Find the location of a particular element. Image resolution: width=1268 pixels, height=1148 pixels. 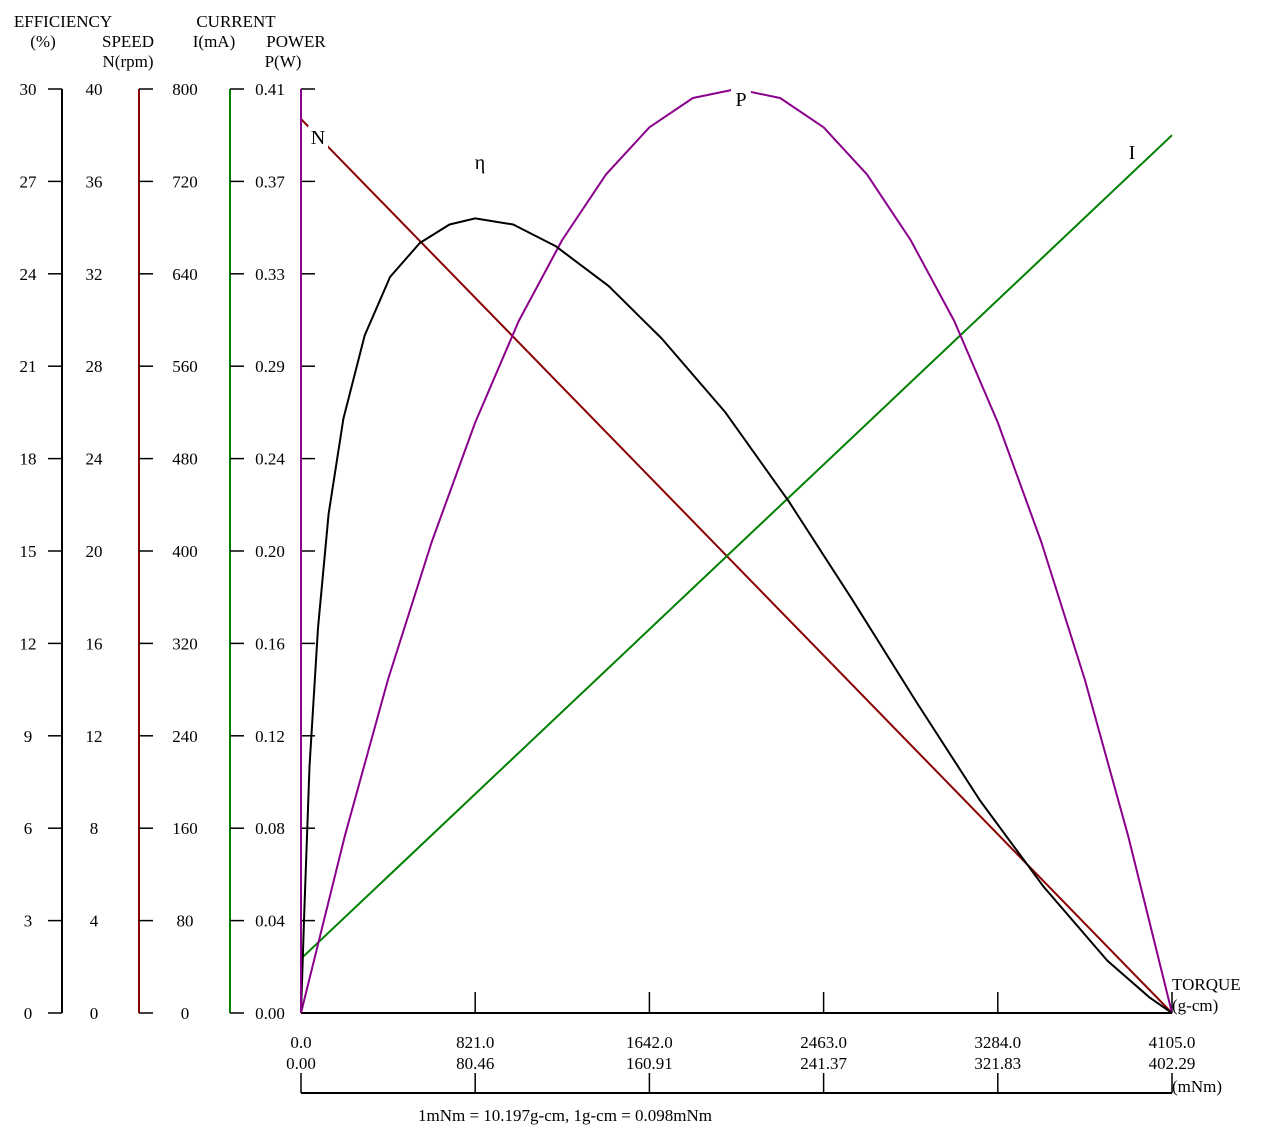

power-label-bg is located at coordinates (741, 99).